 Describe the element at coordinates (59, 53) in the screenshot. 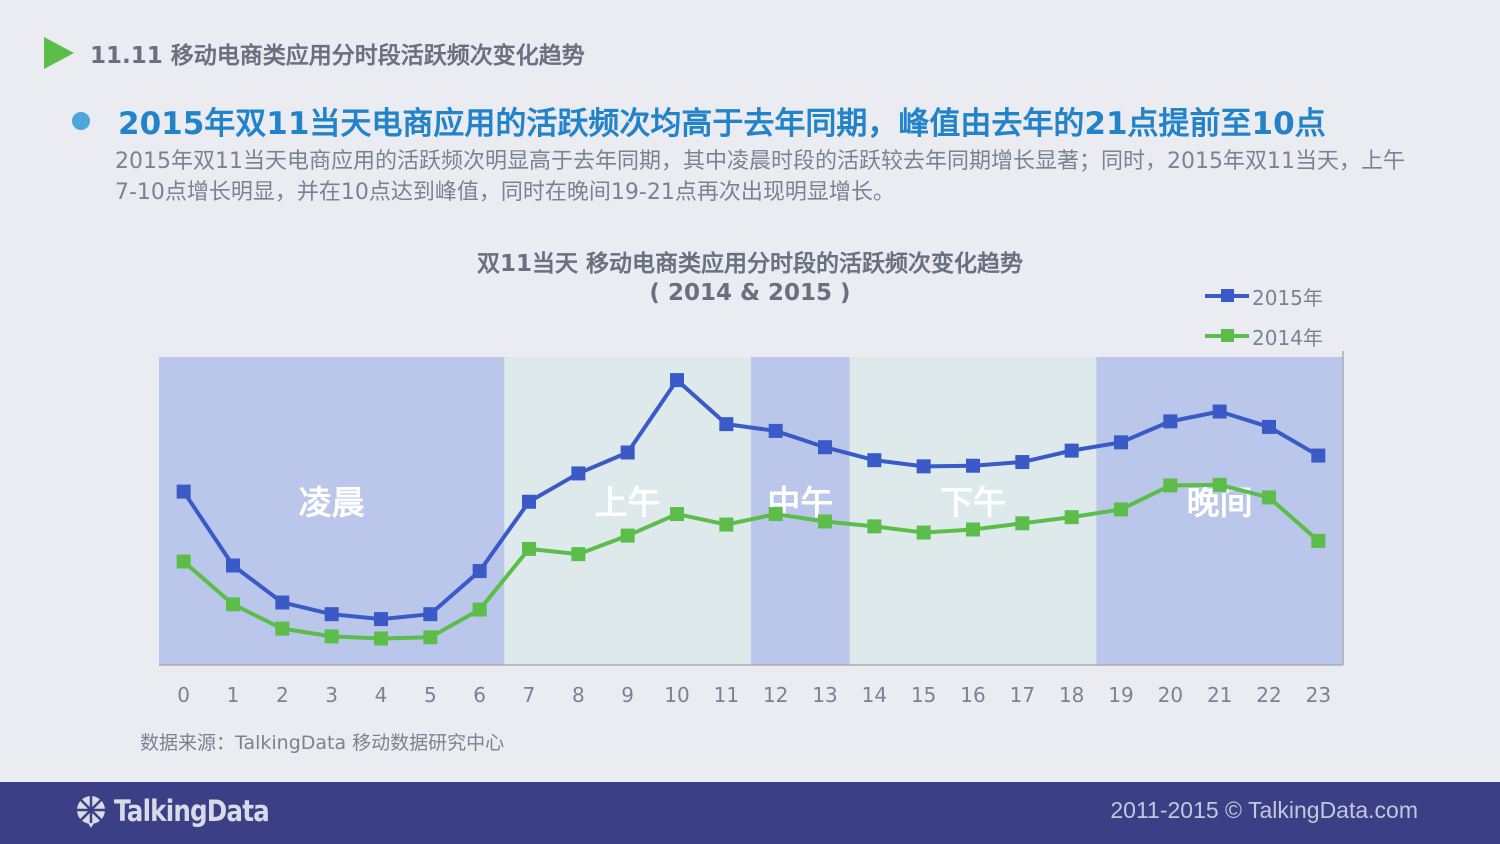

I see `play-triangle-icon` at that location.